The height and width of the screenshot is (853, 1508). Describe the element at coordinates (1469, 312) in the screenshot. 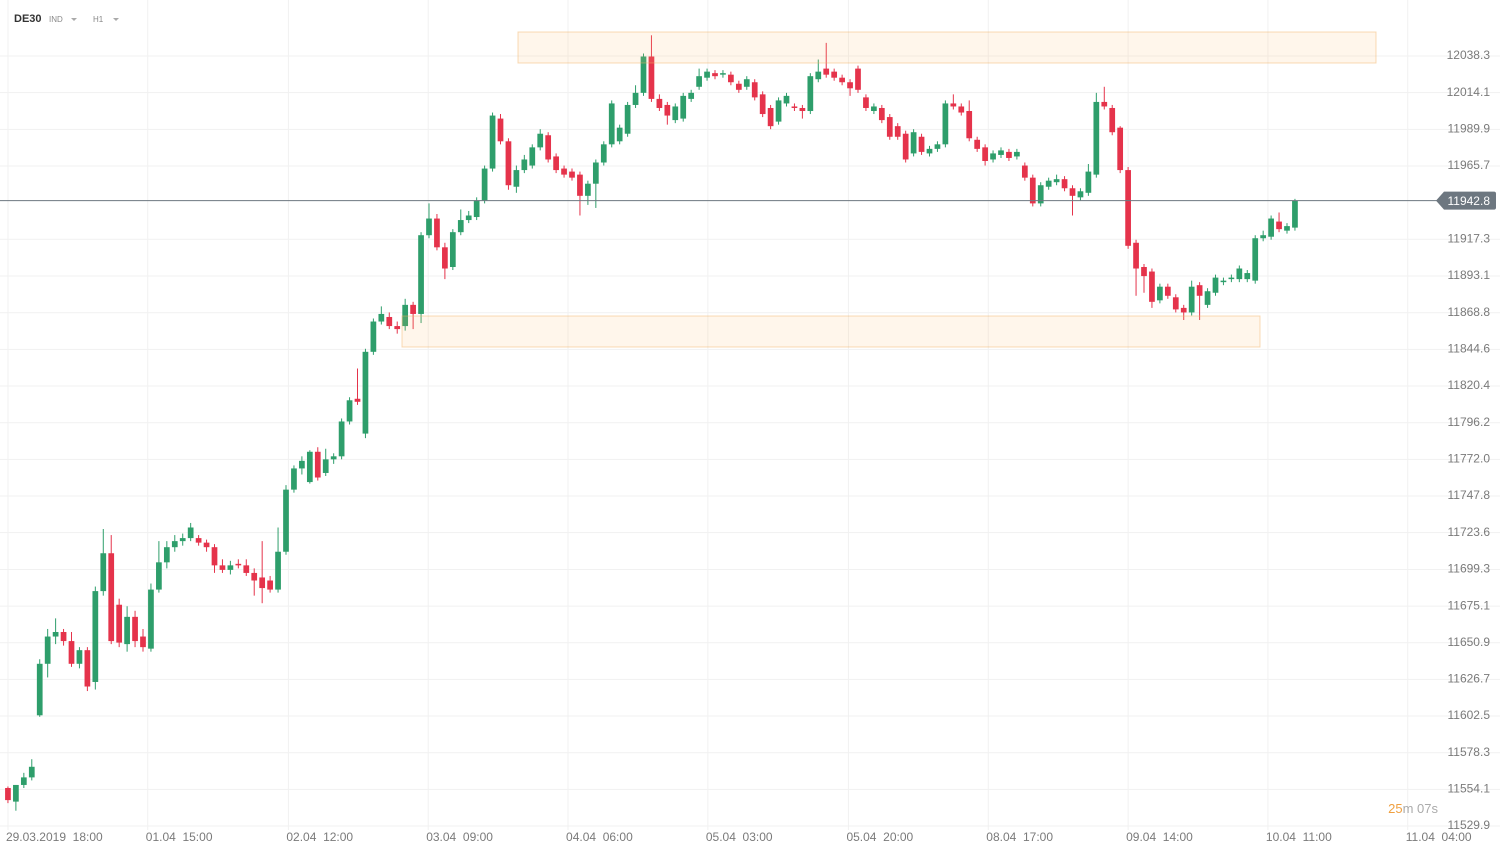

I see `y-tick-label: 11868.8` at that location.